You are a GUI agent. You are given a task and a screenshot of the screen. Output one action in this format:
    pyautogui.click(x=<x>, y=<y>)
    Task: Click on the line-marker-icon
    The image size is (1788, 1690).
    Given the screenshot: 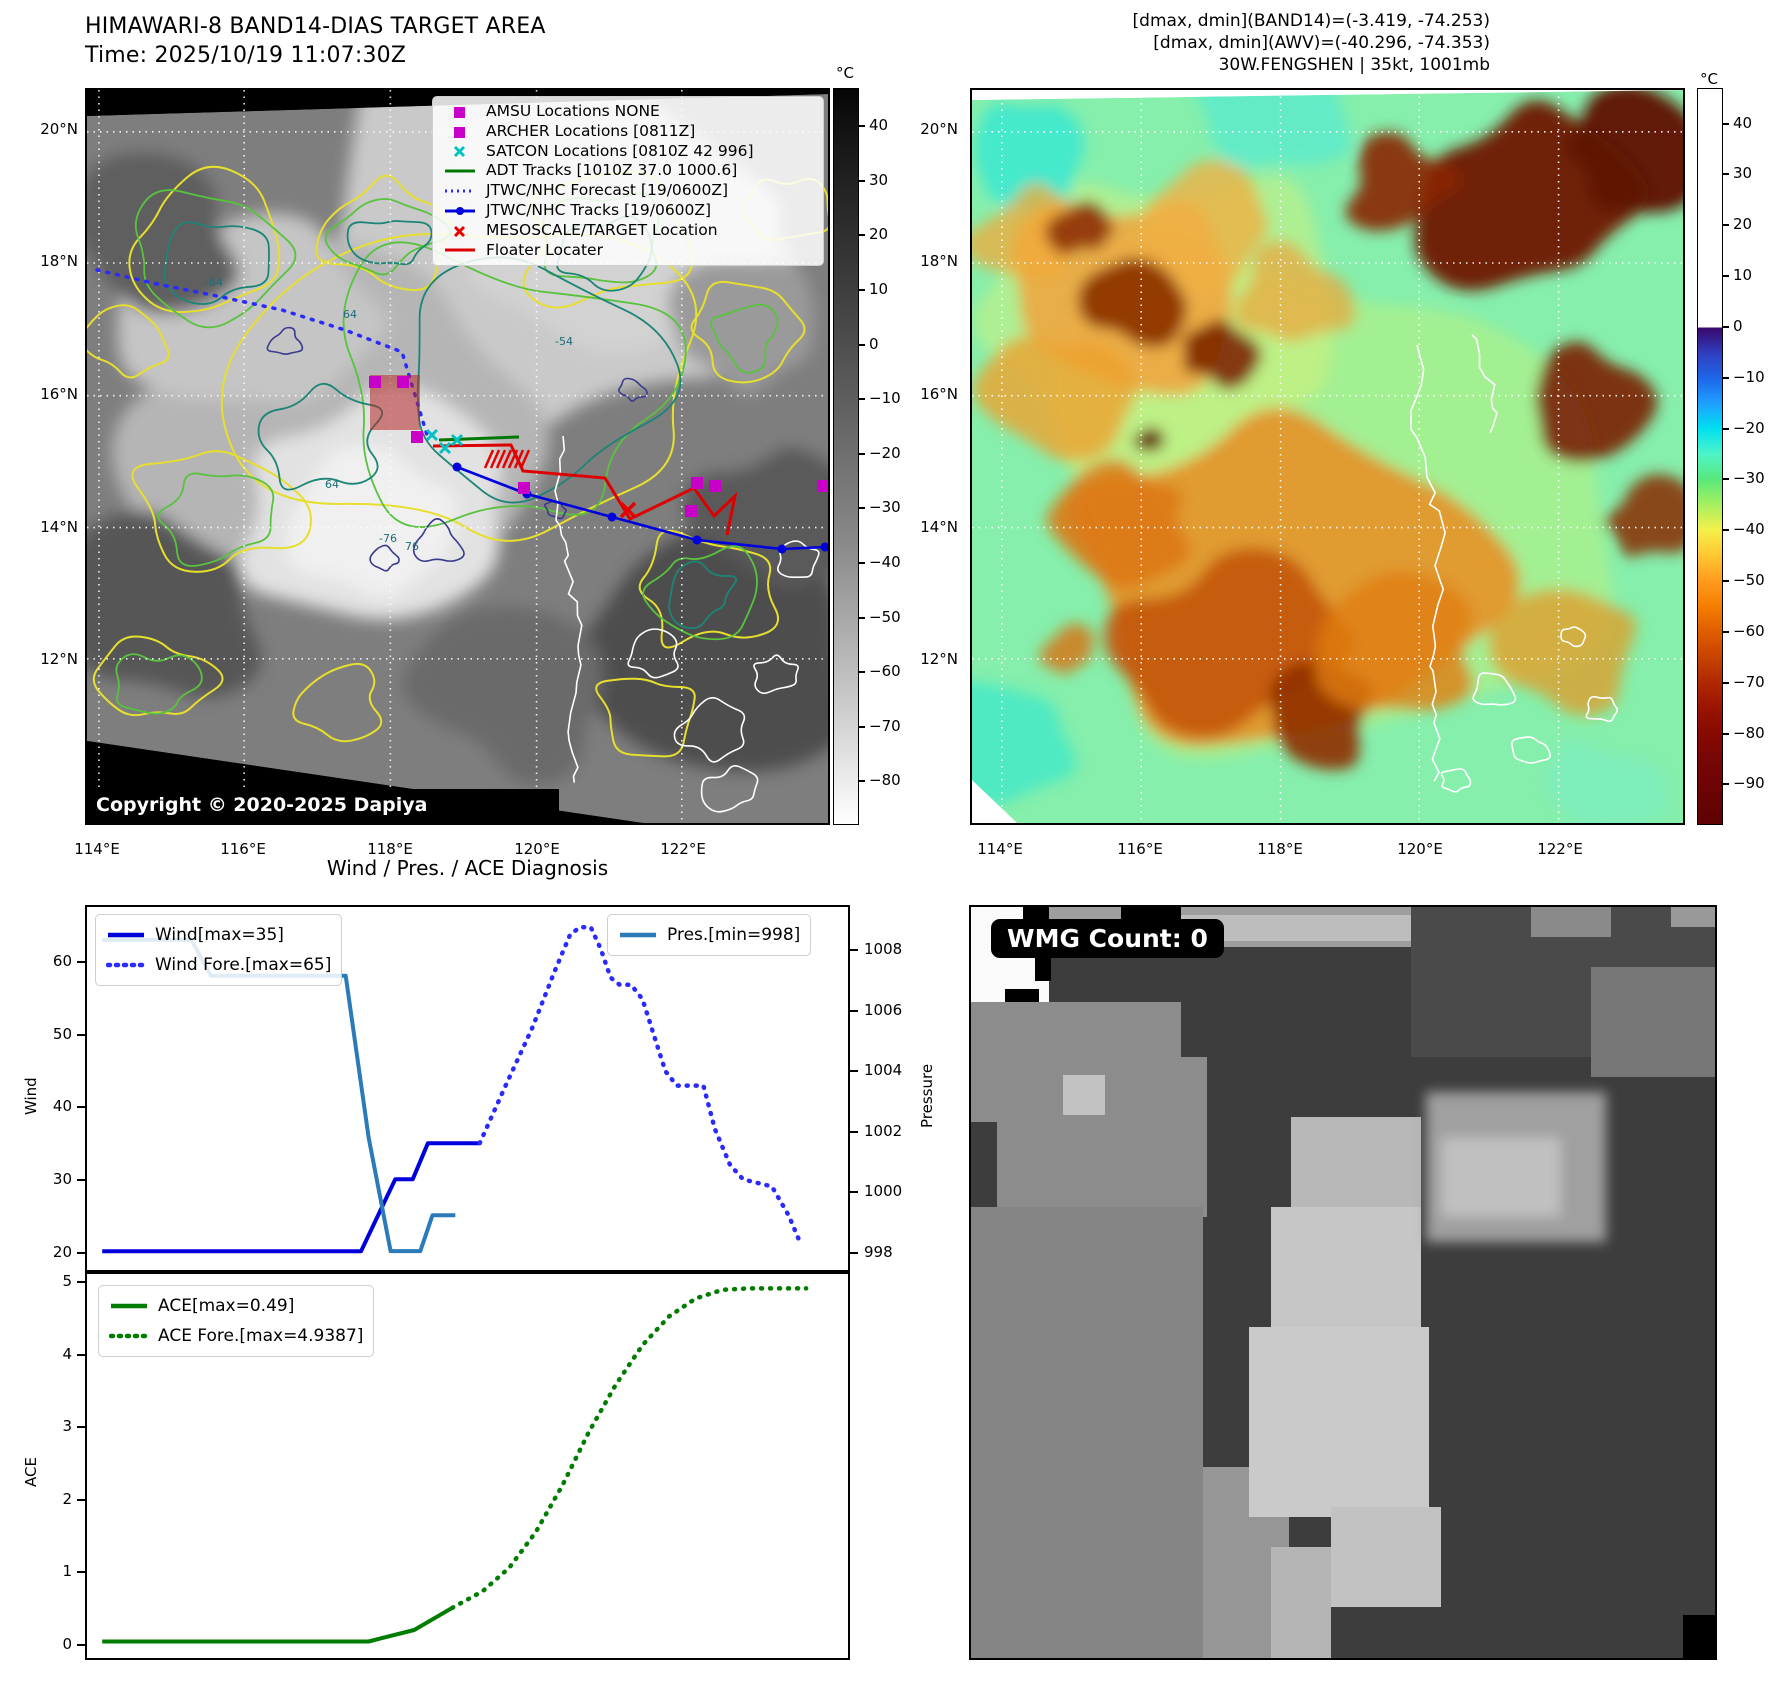 What is the action you would take?
    pyautogui.click(x=460, y=171)
    